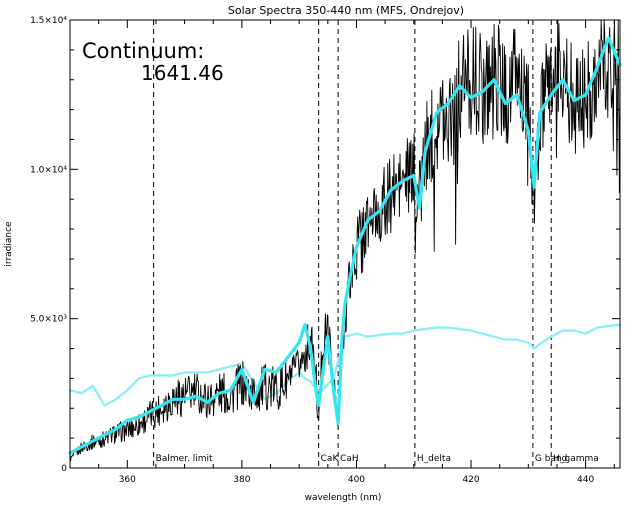  What do you see at coordinates (127, 480) in the screenshot?
I see `x-tick-label: 360` at bounding box center [127, 480].